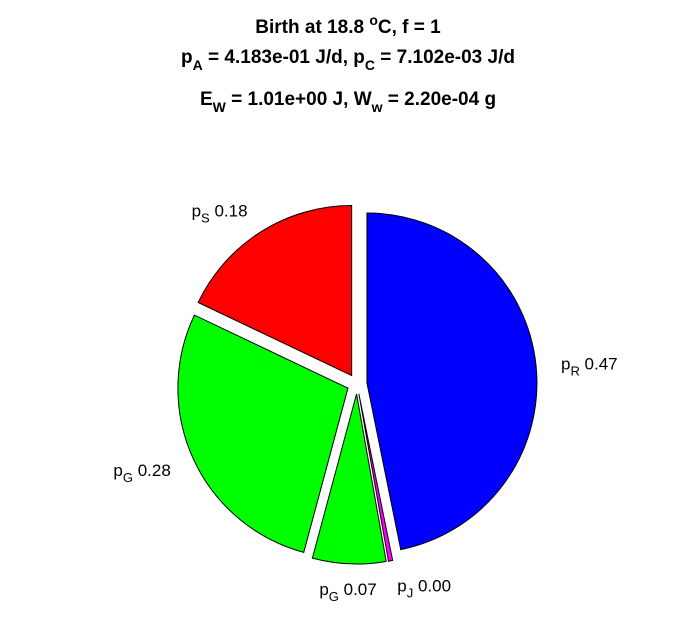 The height and width of the screenshot is (618, 696). Describe the element at coordinates (589, 367) in the screenshot. I see `pie-label-pR-0: pR 0.47` at that location.